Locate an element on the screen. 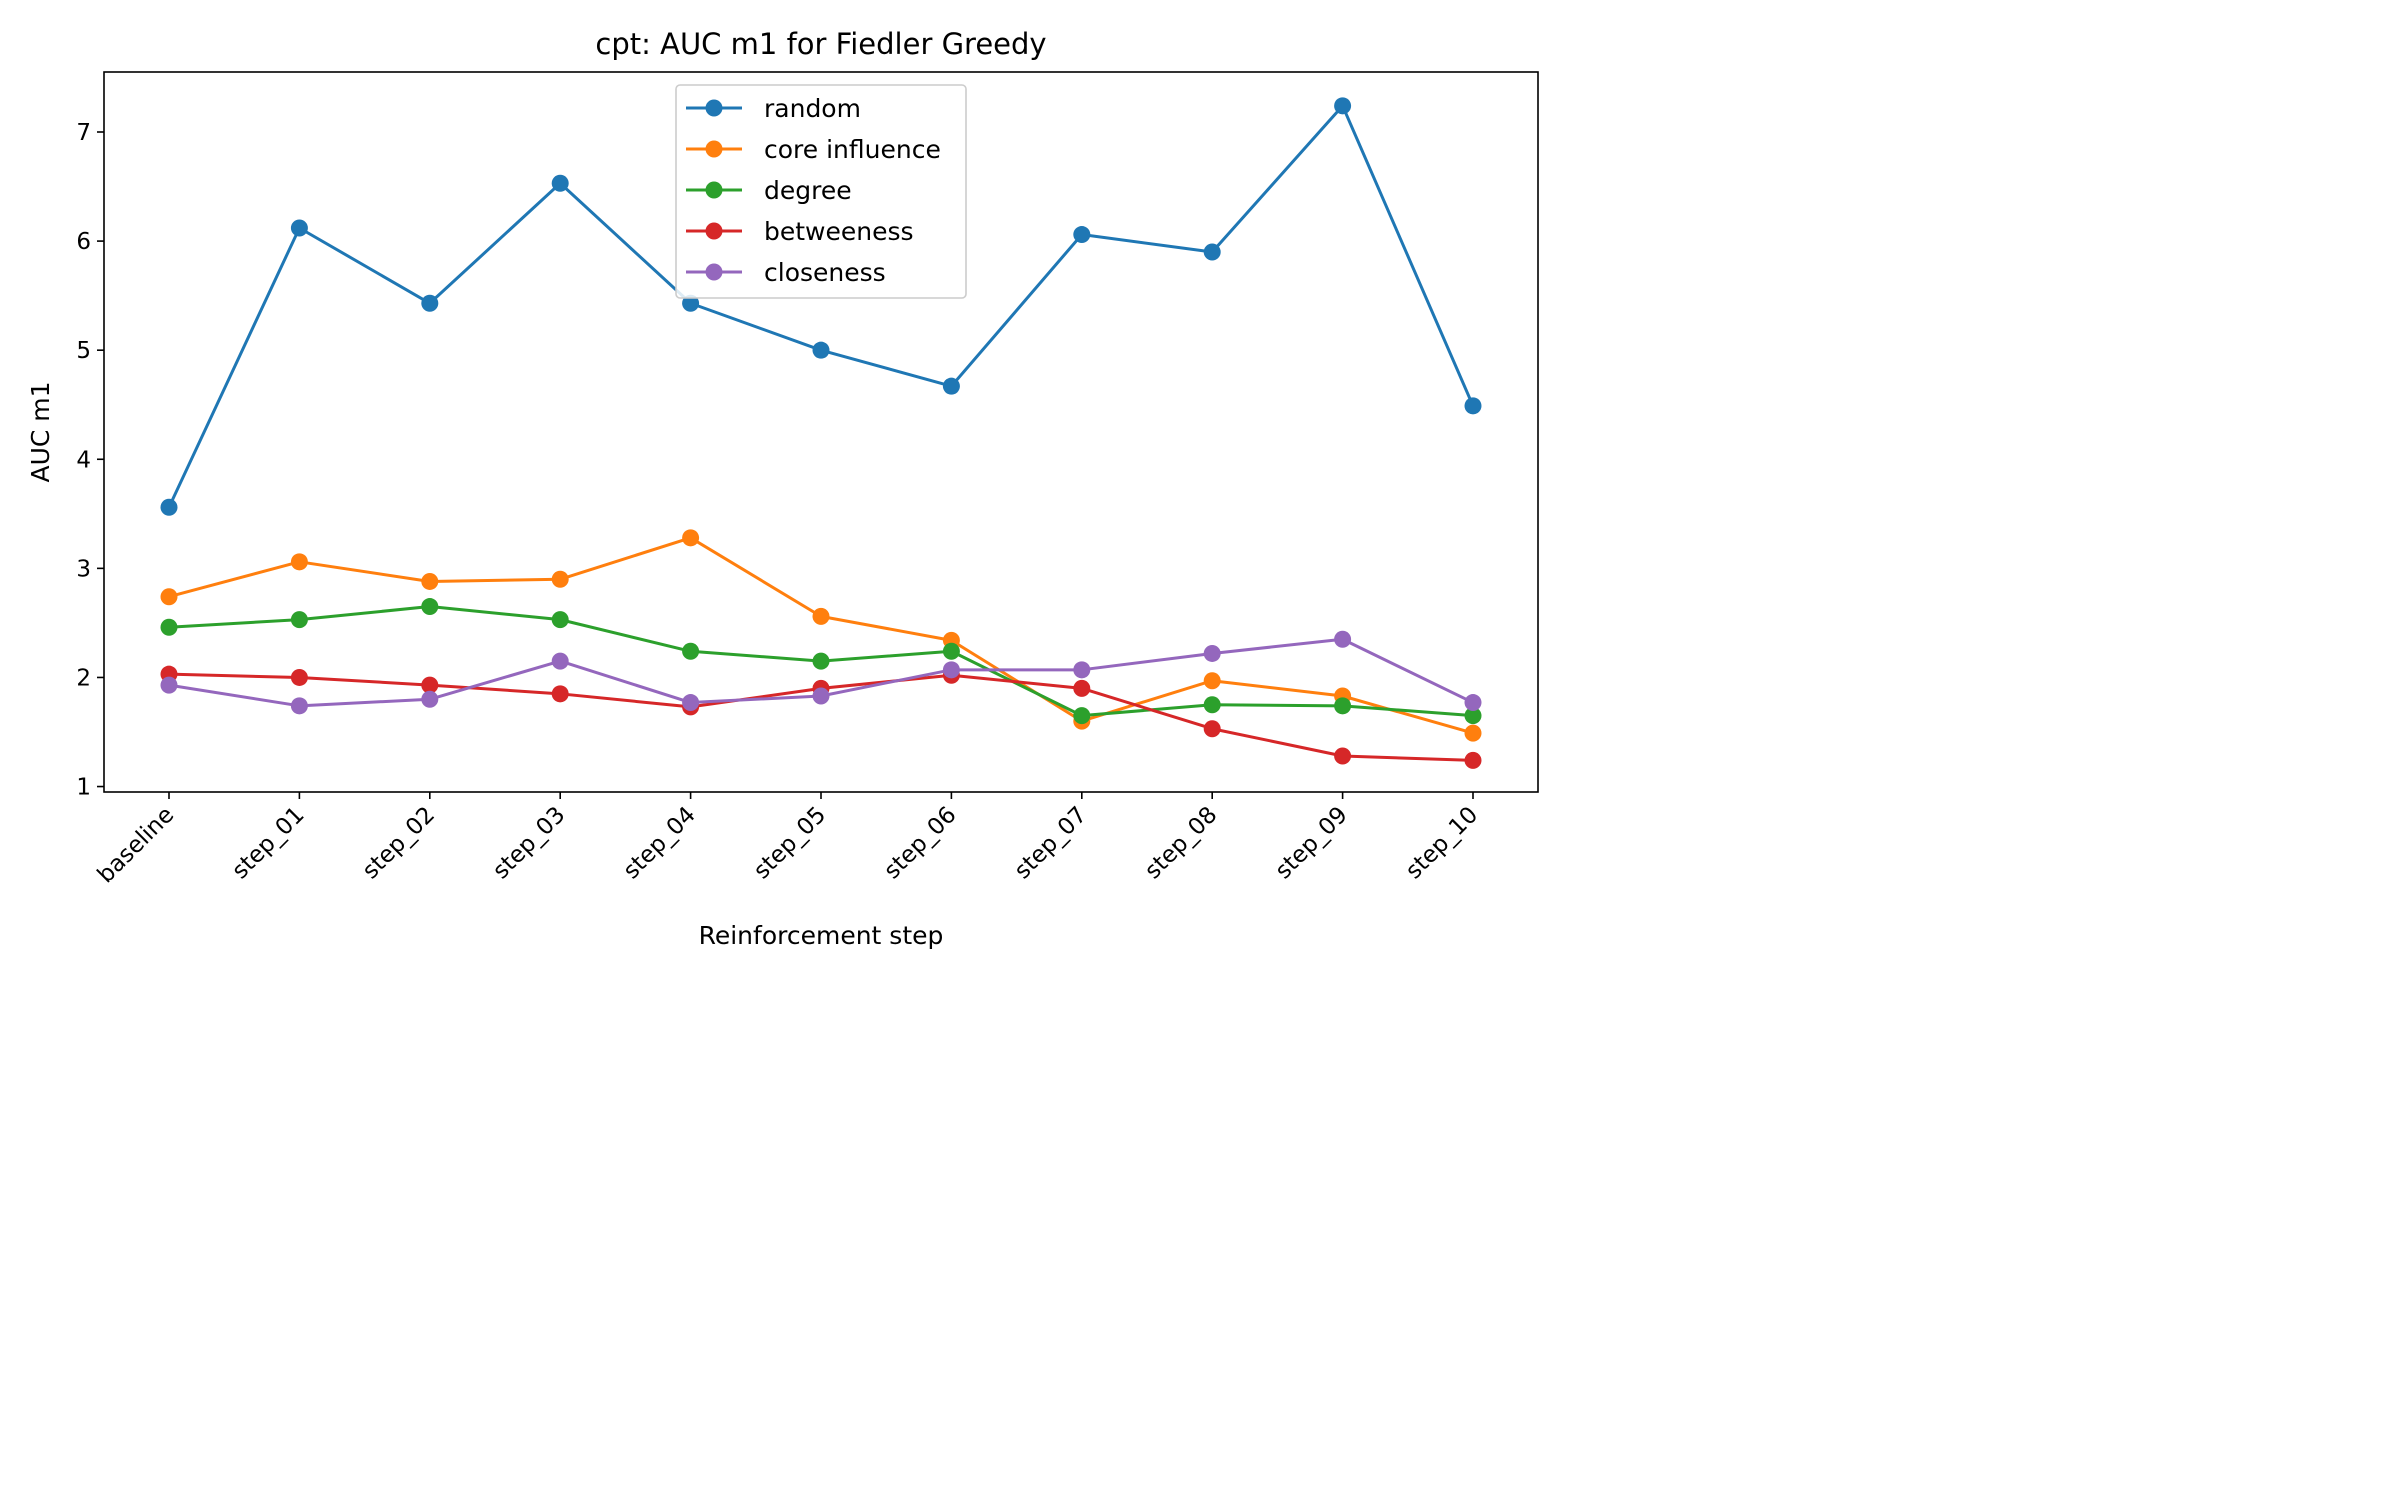  y-tick-label: 2 is located at coordinates (83, 678).